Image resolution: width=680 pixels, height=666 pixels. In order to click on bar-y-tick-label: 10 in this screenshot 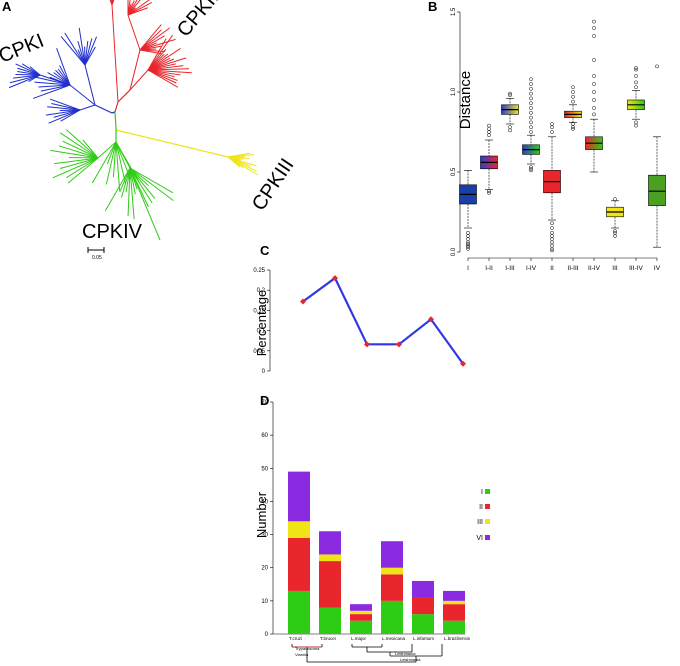, I will do `click(264, 602)`.